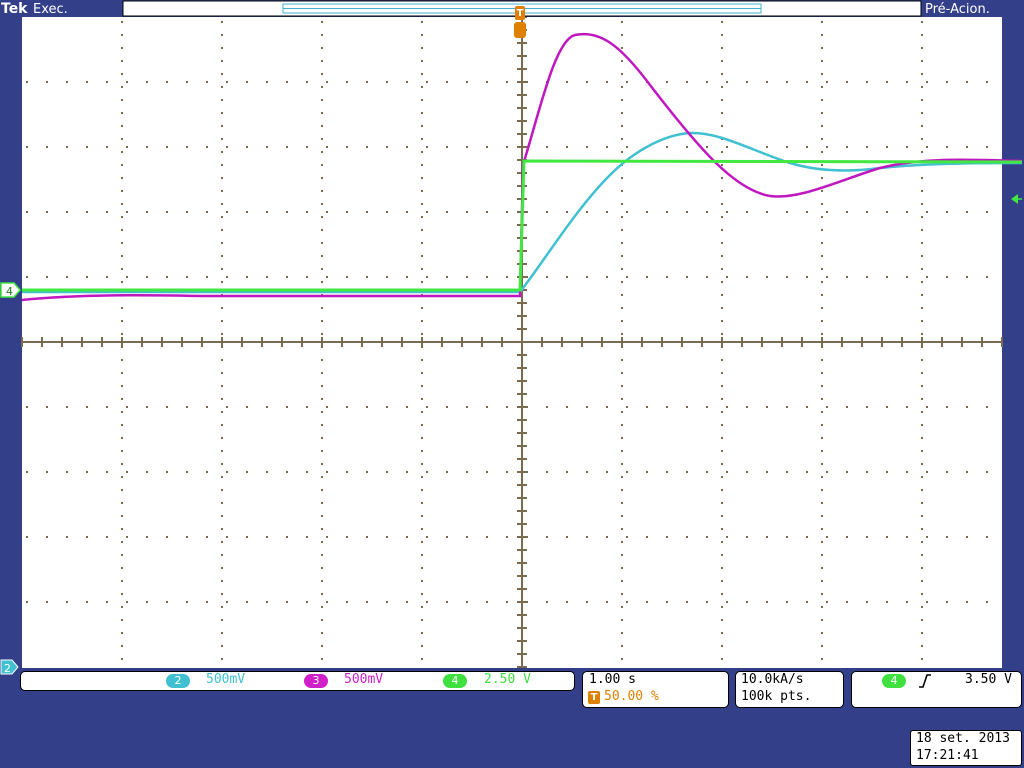  What do you see at coordinates (507, 679) in the screenshot?
I see `ch4-scale: 2.50 V` at bounding box center [507, 679].